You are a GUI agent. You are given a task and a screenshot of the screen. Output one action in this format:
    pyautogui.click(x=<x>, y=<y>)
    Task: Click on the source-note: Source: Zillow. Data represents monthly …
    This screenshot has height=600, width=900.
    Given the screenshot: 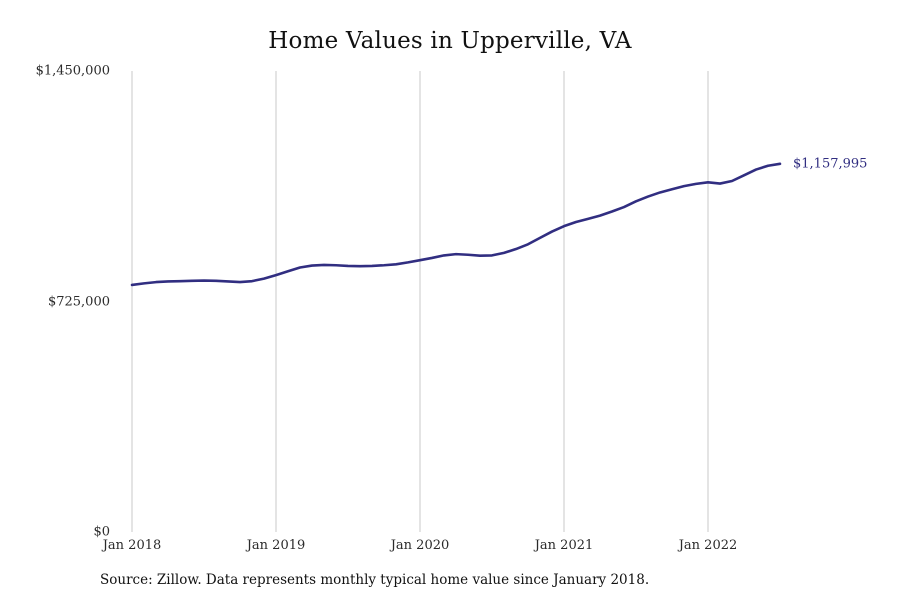 What is the action you would take?
    pyautogui.click(x=375, y=580)
    